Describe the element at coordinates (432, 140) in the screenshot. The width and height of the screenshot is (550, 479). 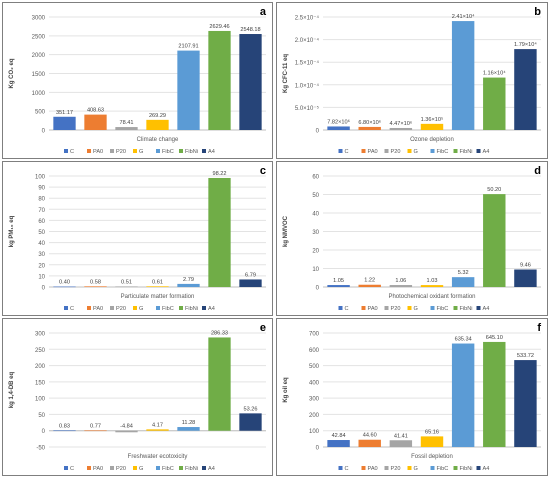
I see `x-axis-title: Ozone depletion` at that location.